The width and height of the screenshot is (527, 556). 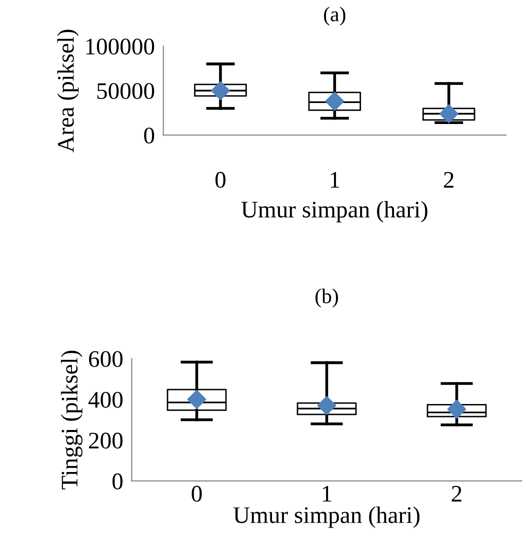 What do you see at coordinates (120, 46) in the screenshot?
I see `y-tick-label: 100000` at bounding box center [120, 46].